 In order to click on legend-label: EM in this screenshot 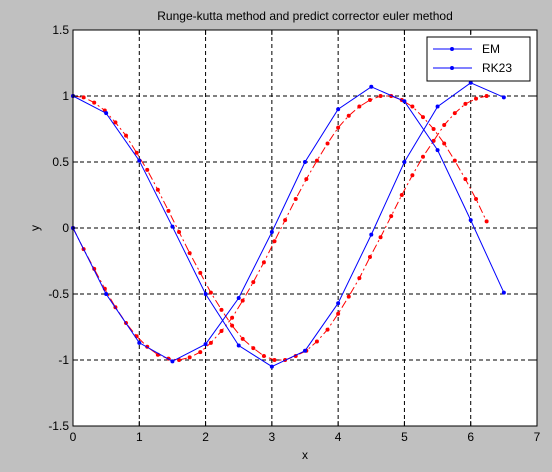, I will do `click(491, 49)`.